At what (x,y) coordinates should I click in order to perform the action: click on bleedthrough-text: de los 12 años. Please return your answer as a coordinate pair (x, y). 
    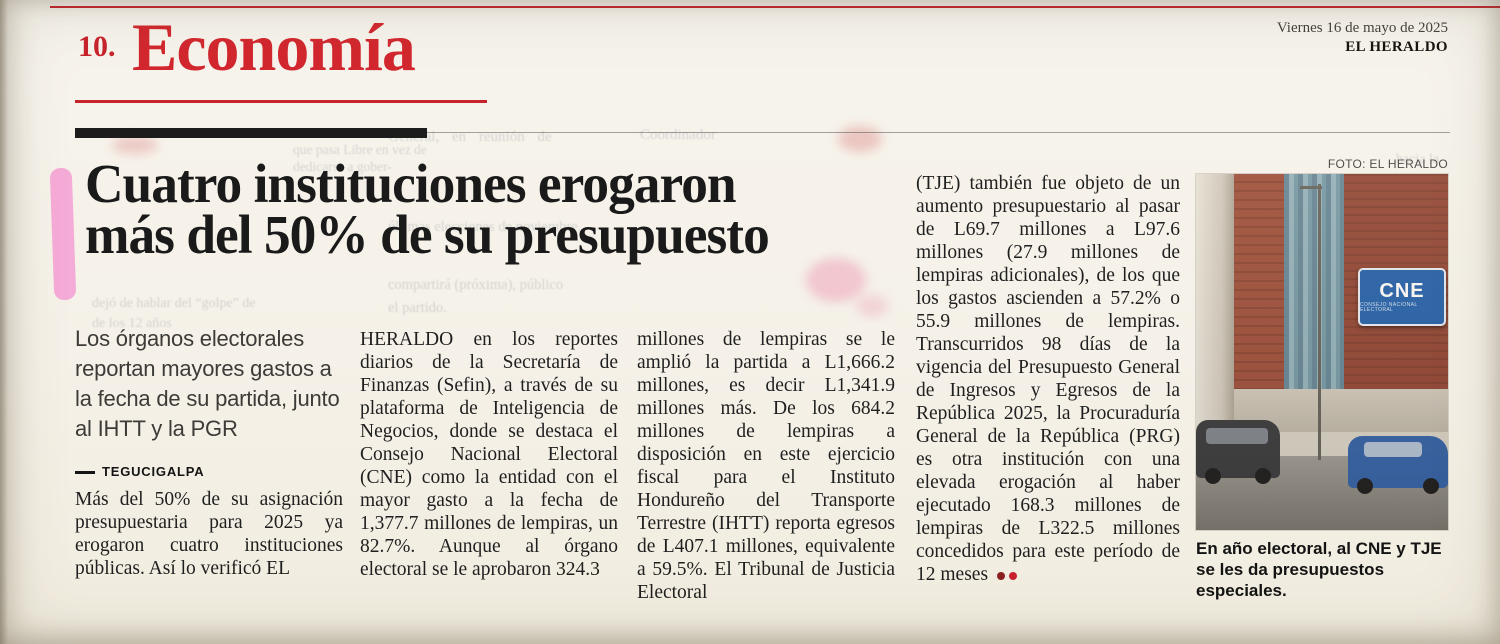
    Looking at the image, I should click on (132, 323).